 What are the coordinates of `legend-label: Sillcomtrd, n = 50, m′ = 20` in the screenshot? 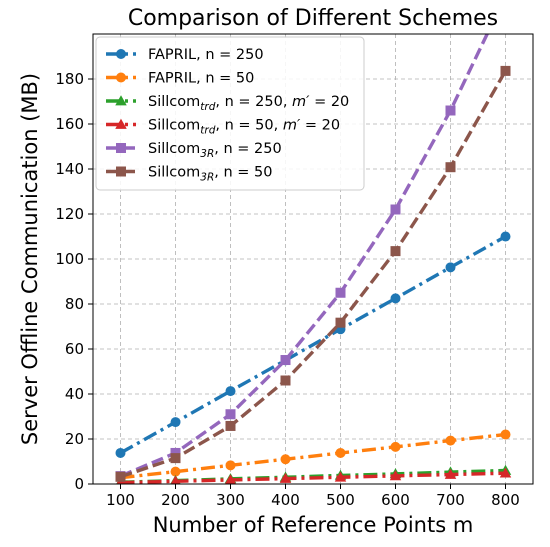 It's located at (244, 127).